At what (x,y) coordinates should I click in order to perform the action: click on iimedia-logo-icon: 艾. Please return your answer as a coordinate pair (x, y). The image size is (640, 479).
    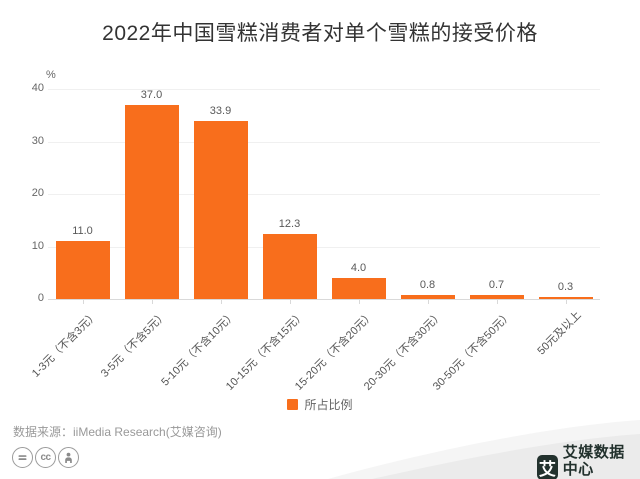
    Looking at the image, I should click on (547, 467).